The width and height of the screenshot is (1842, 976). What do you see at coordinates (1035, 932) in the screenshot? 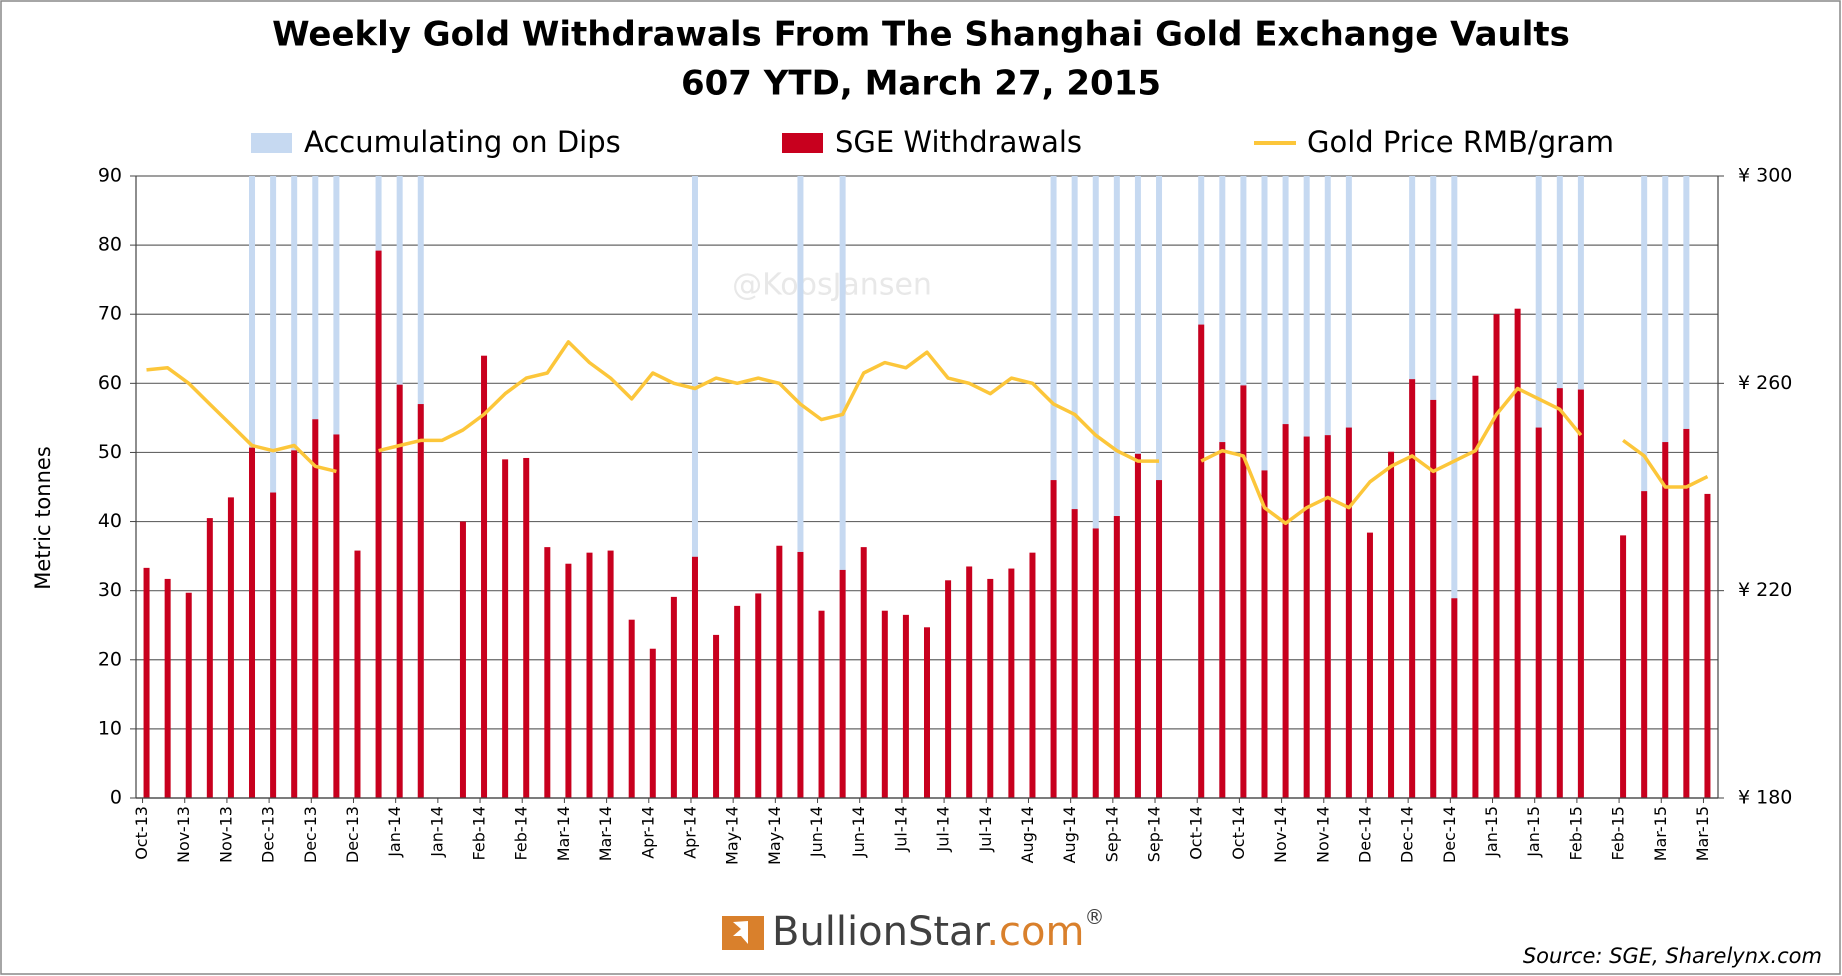
I see `logo-domain: .com` at bounding box center [1035, 932].